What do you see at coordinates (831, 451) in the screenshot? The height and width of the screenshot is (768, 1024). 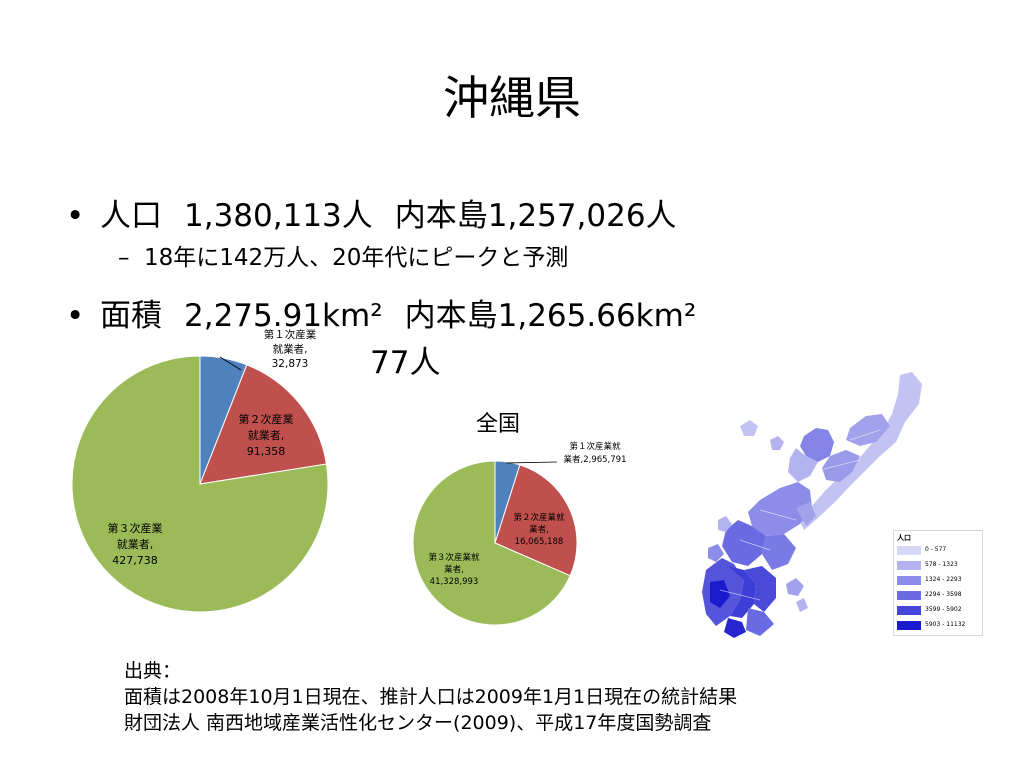 I see `map-northern-region` at bounding box center [831, 451].